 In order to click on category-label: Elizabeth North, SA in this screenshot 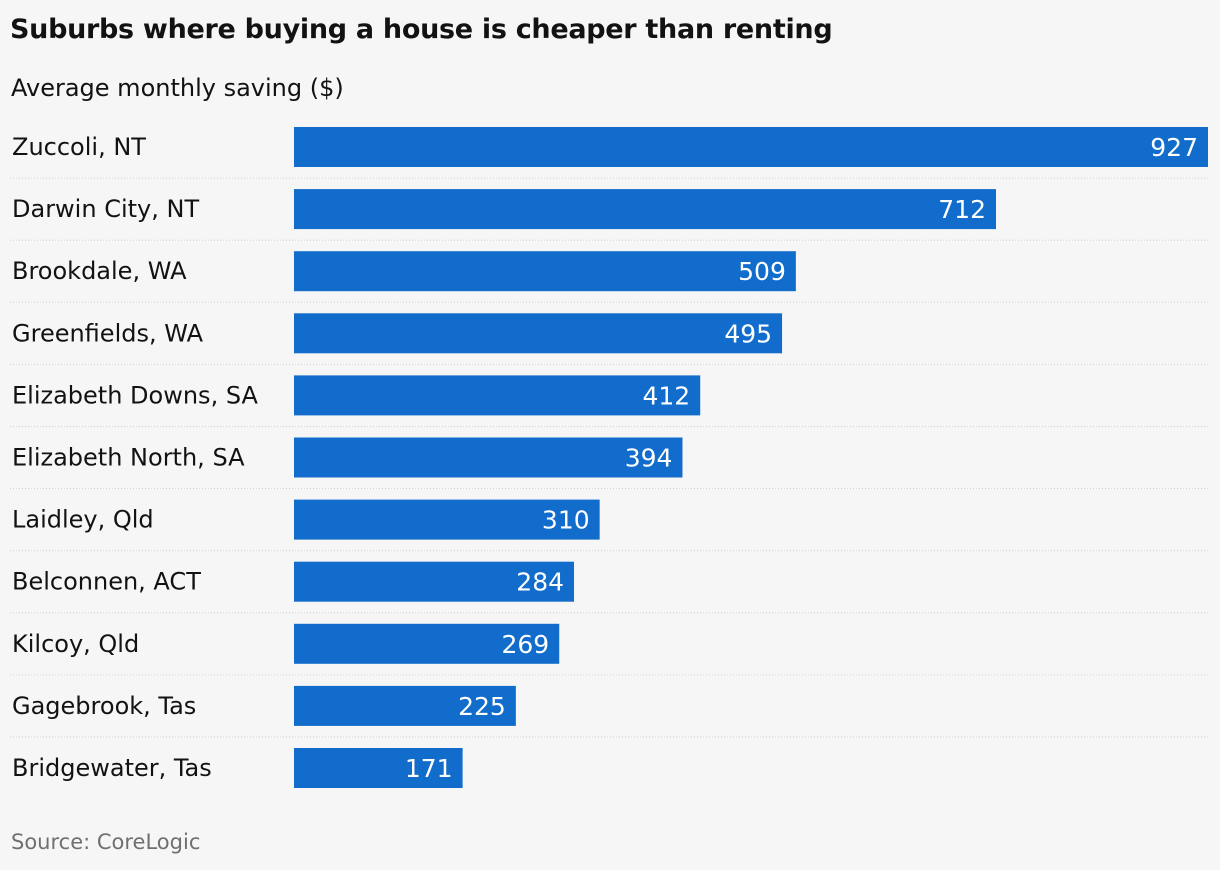, I will do `click(128, 458)`.